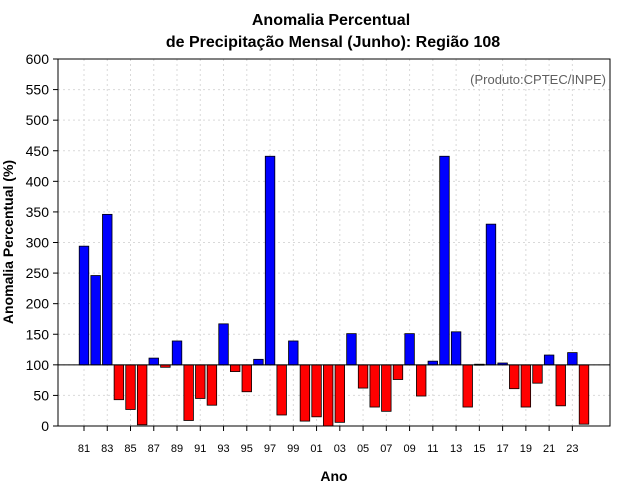 This screenshot has height=500, width=640. I want to click on x-tick-label: 15, so click(479, 449).